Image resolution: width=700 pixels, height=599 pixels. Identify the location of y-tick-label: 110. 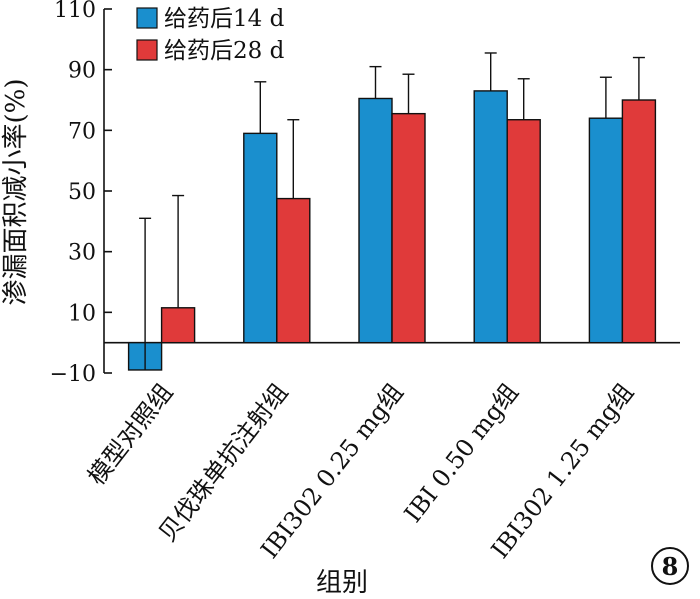
(75, 11).